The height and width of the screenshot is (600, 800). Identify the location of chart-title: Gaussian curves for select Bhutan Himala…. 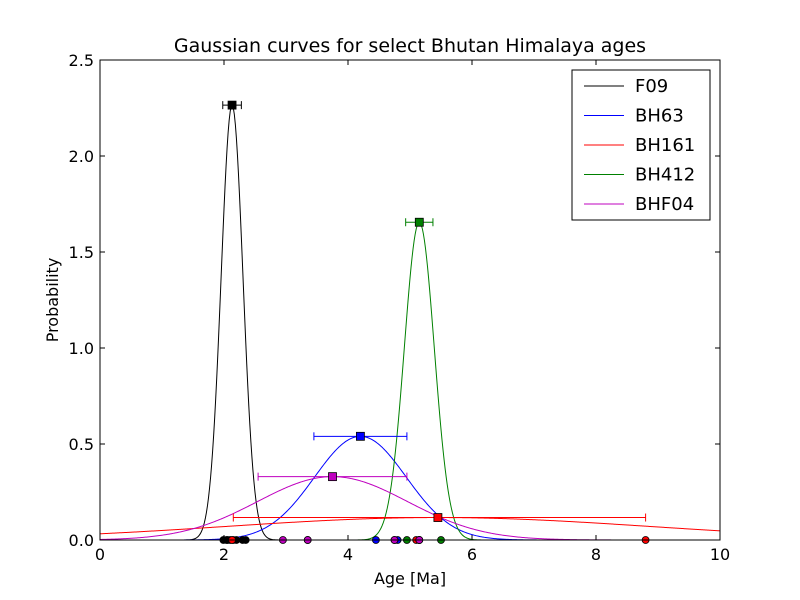
(410, 46).